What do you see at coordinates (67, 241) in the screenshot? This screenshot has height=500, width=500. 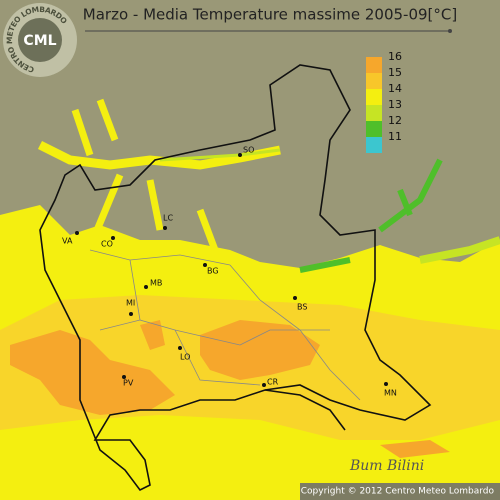 I see `city-label: VA` at bounding box center [67, 241].